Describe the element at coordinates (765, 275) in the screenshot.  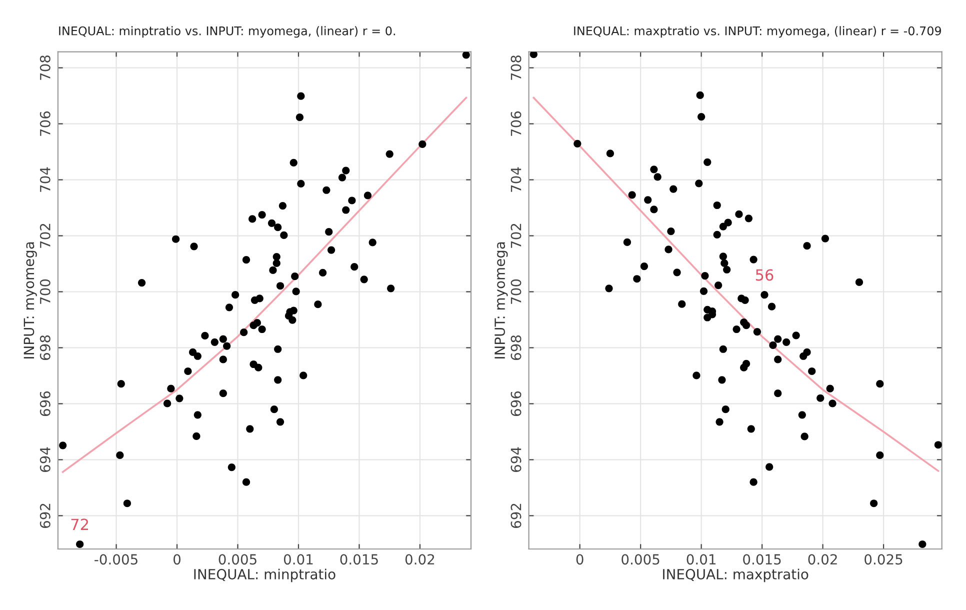
I see `annotation: 56` at that location.